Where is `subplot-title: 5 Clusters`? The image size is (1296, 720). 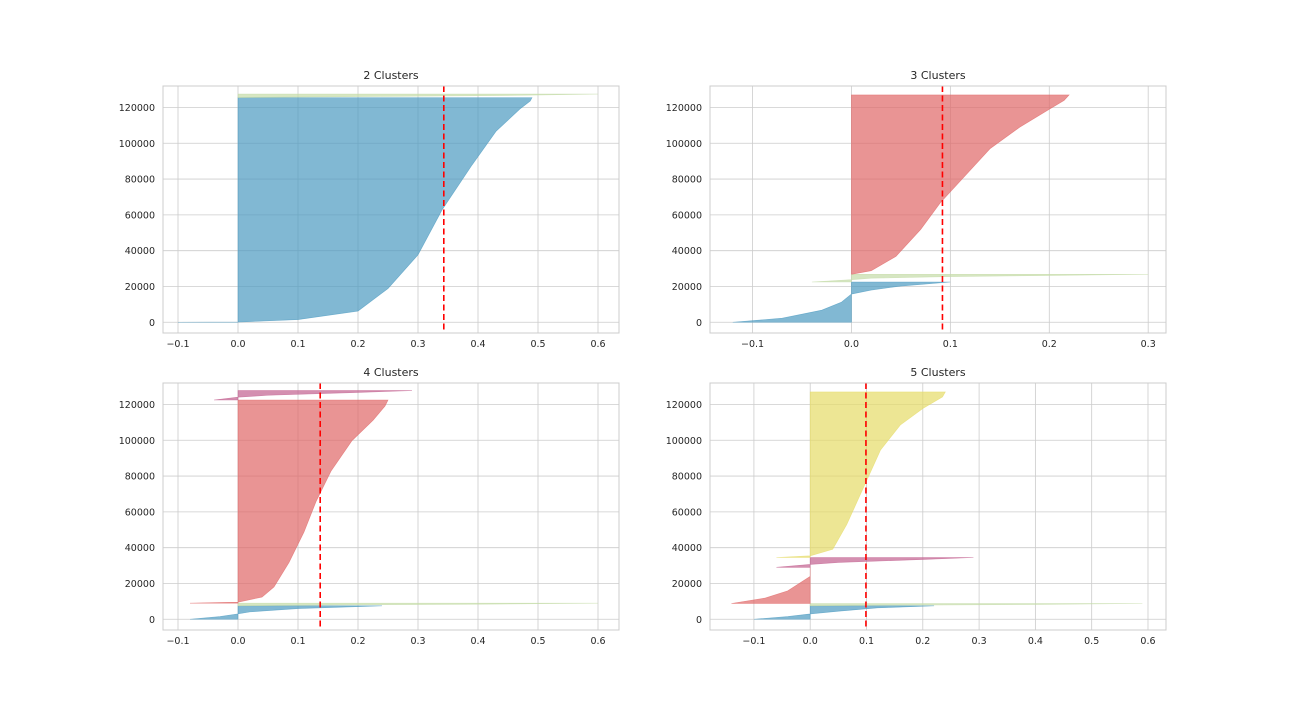 subplot-title: 5 Clusters is located at coordinates (938, 372).